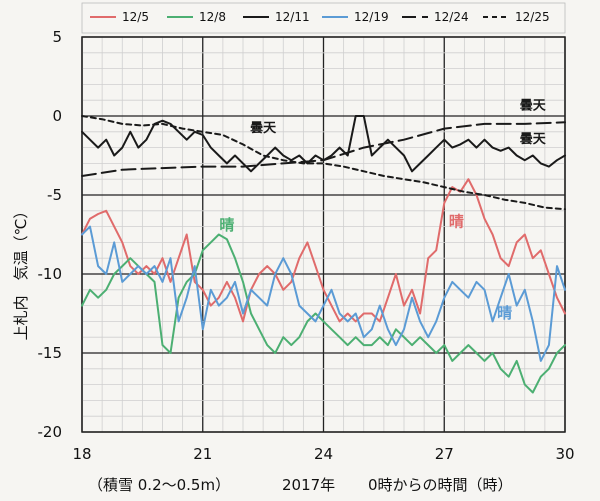 The image size is (600, 501). Describe the element at coordinates (444, 454) in the screenshot. I see `x-tick-label: 27` at that location.